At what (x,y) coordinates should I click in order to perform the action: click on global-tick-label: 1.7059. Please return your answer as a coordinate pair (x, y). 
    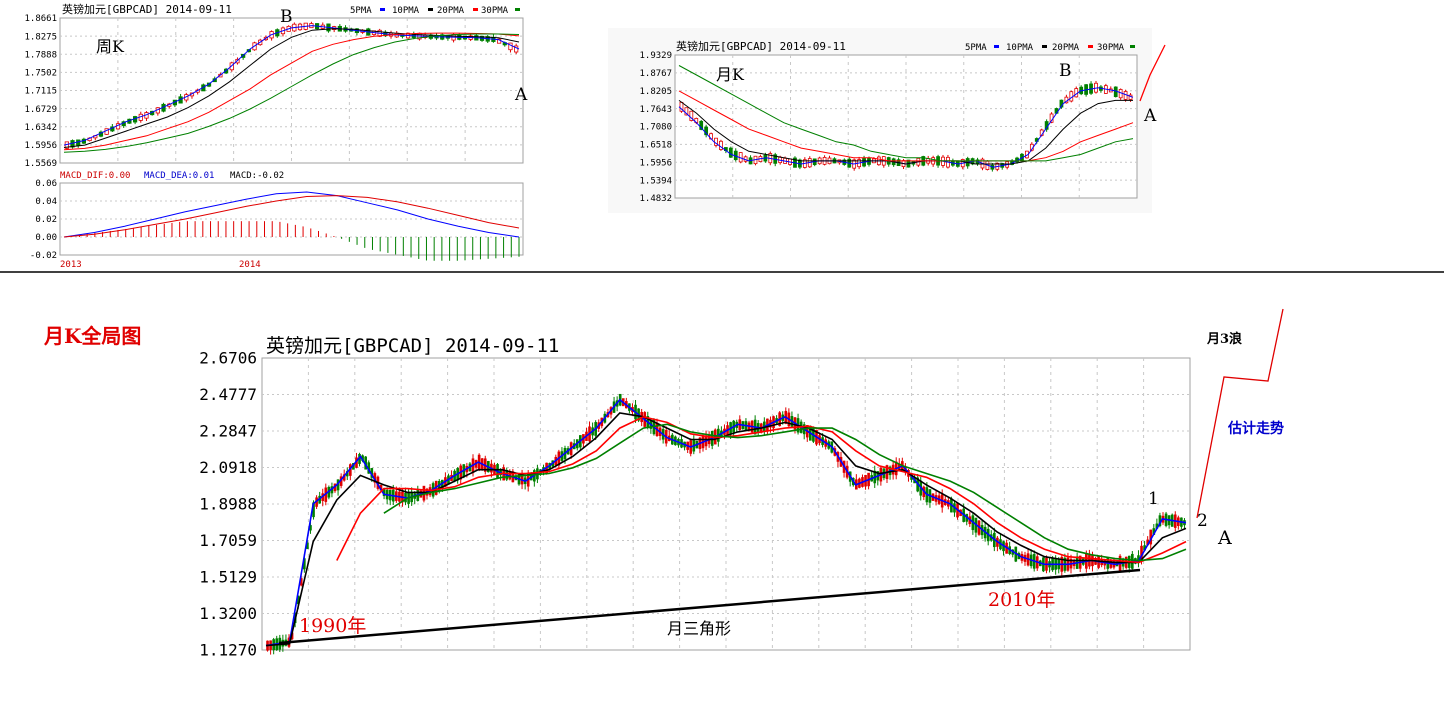
    Looking at the image, I should click on (228, 540).